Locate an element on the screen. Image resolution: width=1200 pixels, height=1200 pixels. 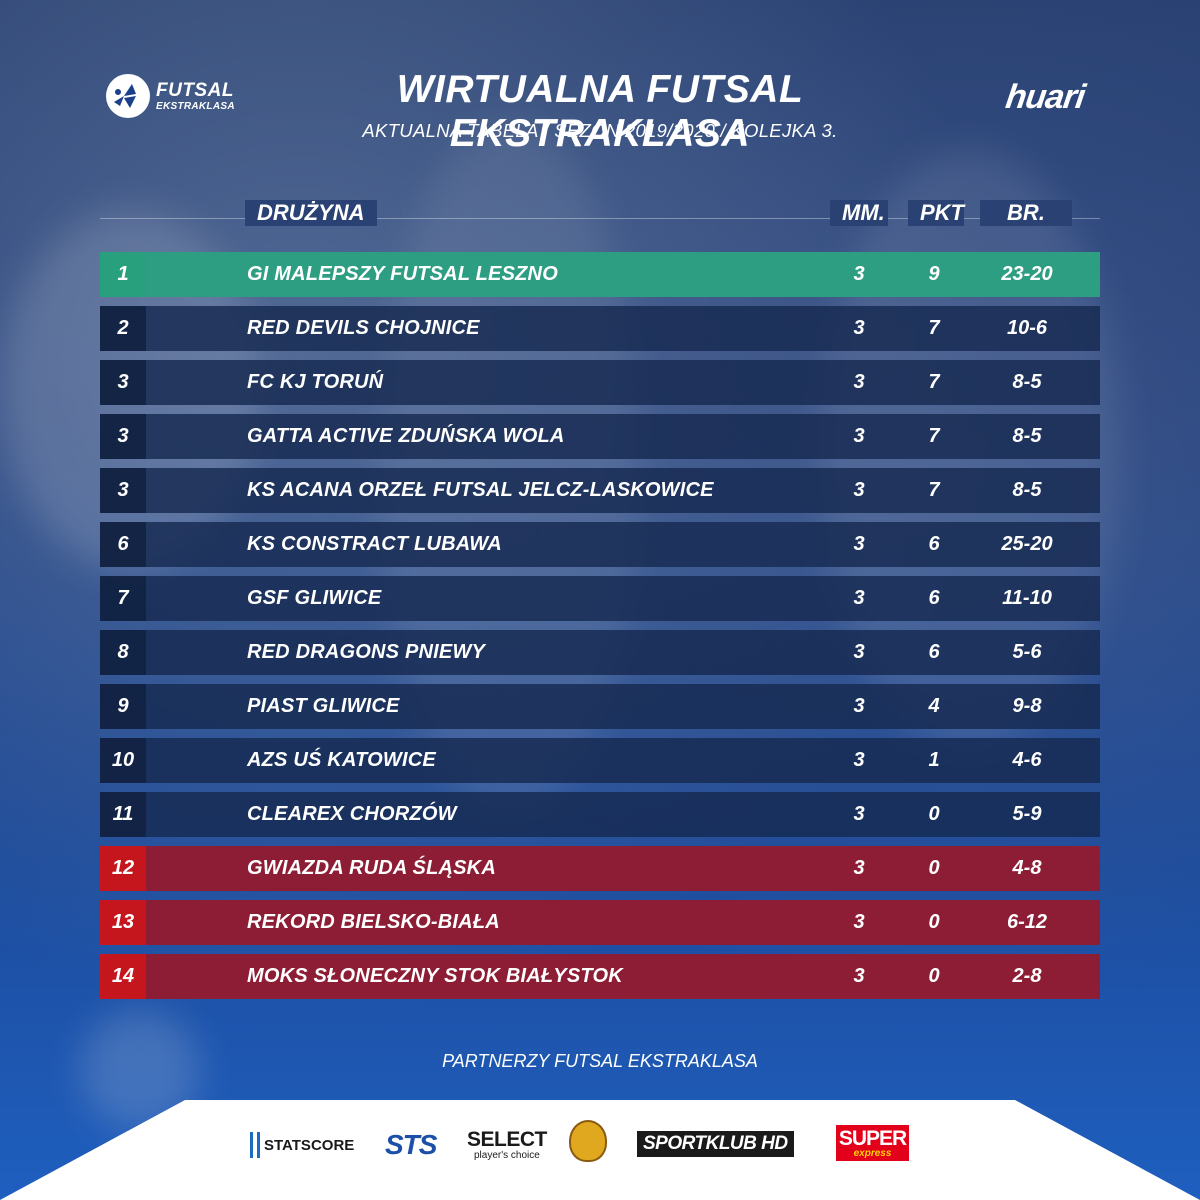
express-text: express is located at coordinates (872, 1153).